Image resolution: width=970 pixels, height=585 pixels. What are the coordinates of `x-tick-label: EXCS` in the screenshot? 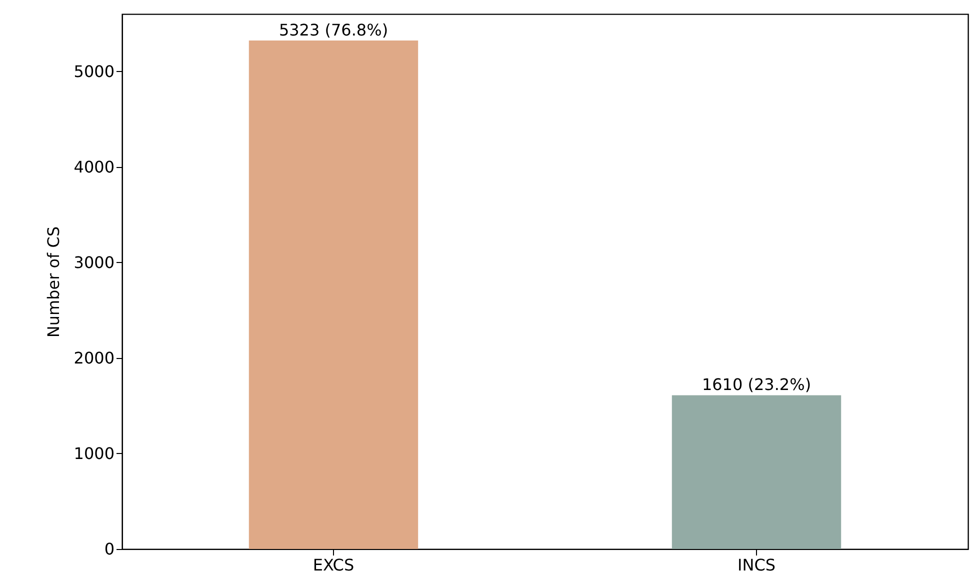 It's located at (333, 565).